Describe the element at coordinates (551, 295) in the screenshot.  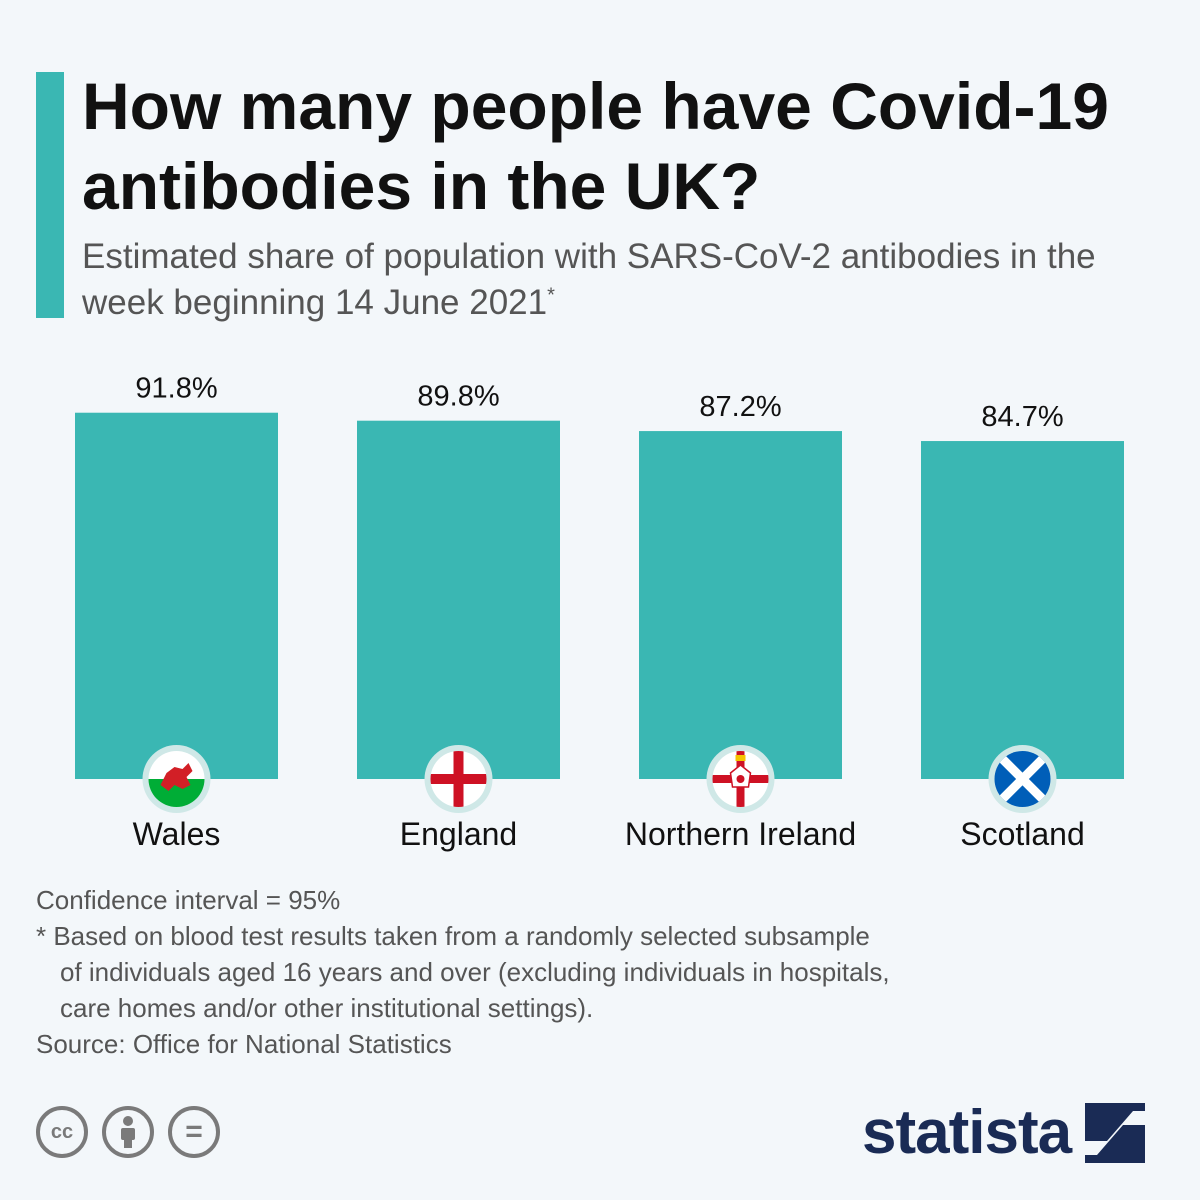
I see `subtitle-footnote-marker: *` at that location.